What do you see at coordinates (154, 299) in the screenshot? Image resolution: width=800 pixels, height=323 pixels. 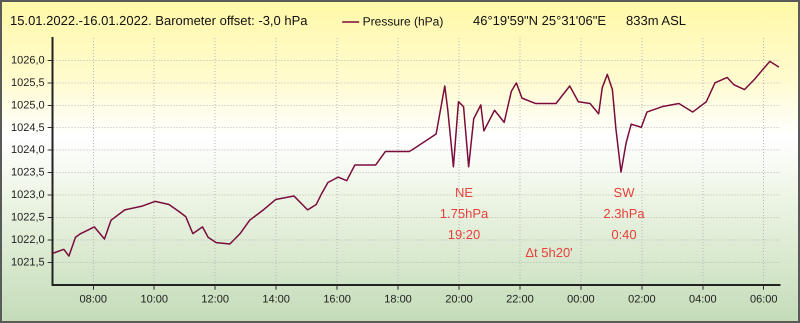 I see `x-tick-label: 10:00` at bounding box center [154, 299].